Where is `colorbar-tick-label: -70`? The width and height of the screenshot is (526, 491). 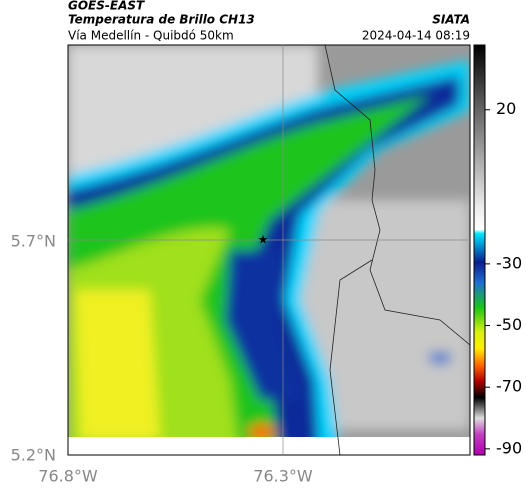
colorbar-tick-label: -70 is located at coordinates (509, 386).